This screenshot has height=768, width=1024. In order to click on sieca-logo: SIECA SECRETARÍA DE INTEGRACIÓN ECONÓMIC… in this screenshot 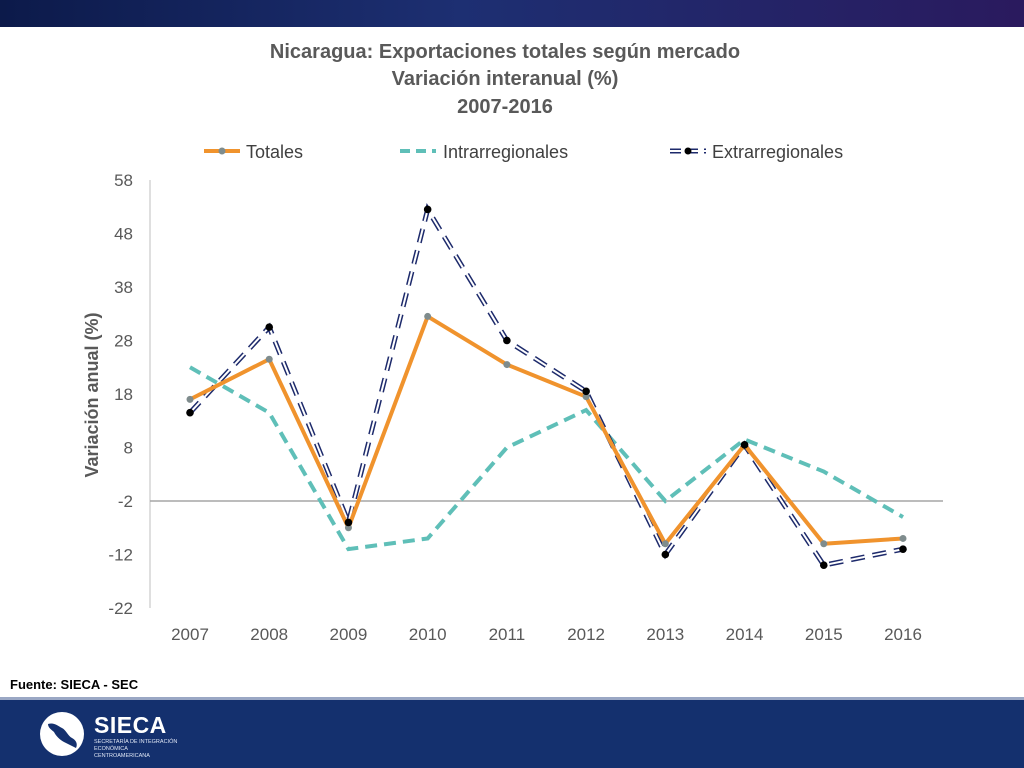, I will do `click(113, 734)`.